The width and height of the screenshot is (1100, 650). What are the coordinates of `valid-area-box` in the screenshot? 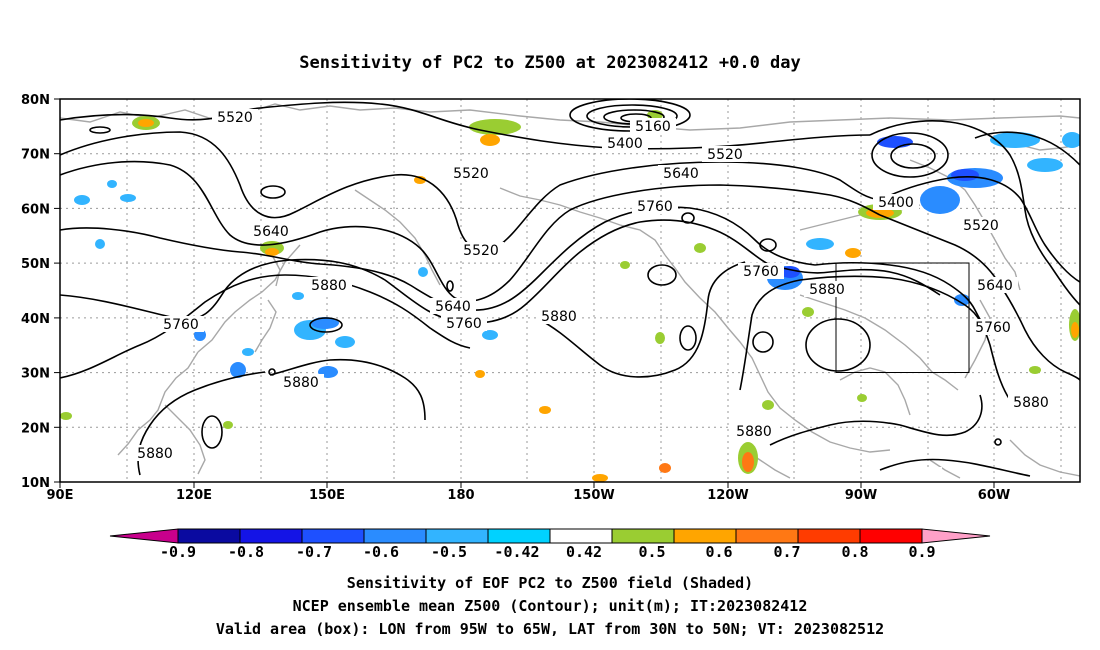 It's located at (902, 317).